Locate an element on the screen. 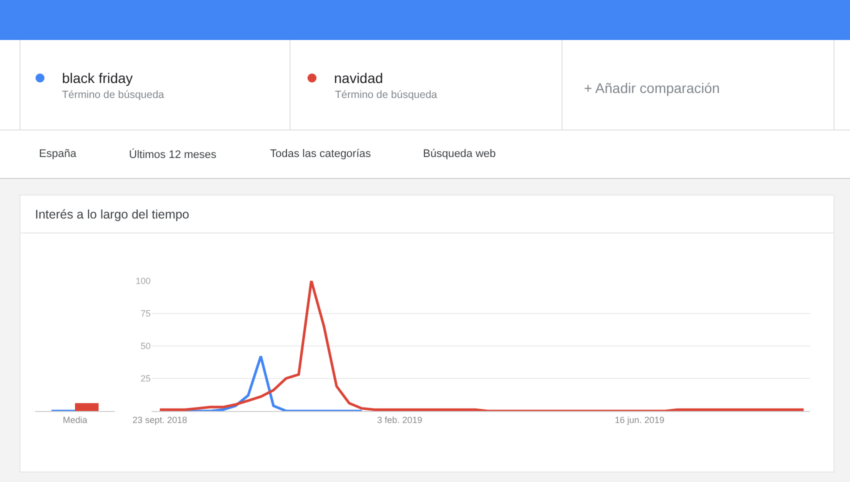 The width and height of the screenshot is (850, 482). legend-label: black friday is located at coordinates (97, 78).